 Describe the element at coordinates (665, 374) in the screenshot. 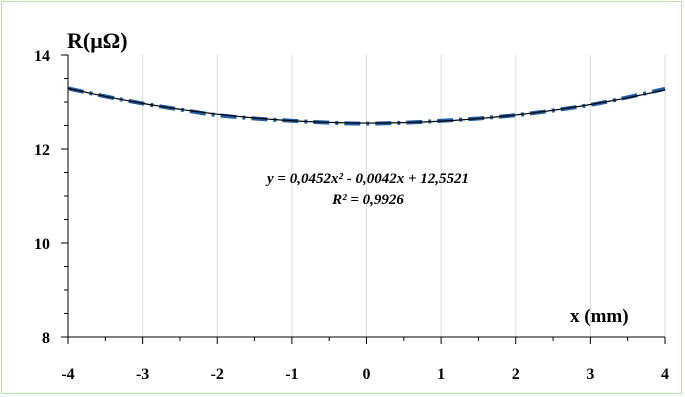

I see `x-tick-label: 4` at that location.